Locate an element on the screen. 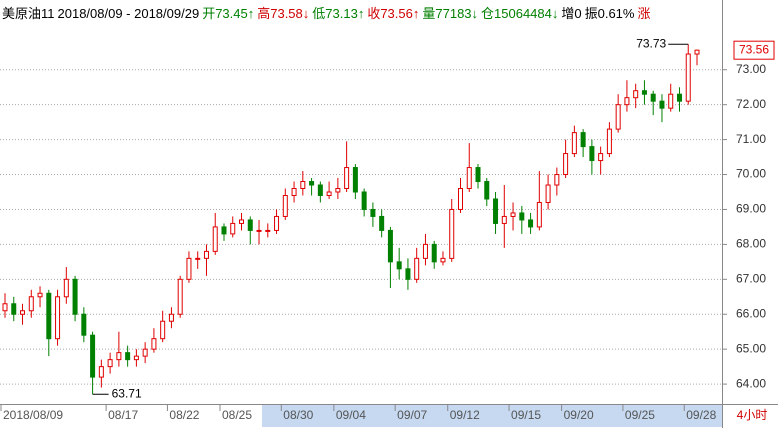 This screenshot has width=778, height=428. axis-highlight is located at coordinates (492, 416).